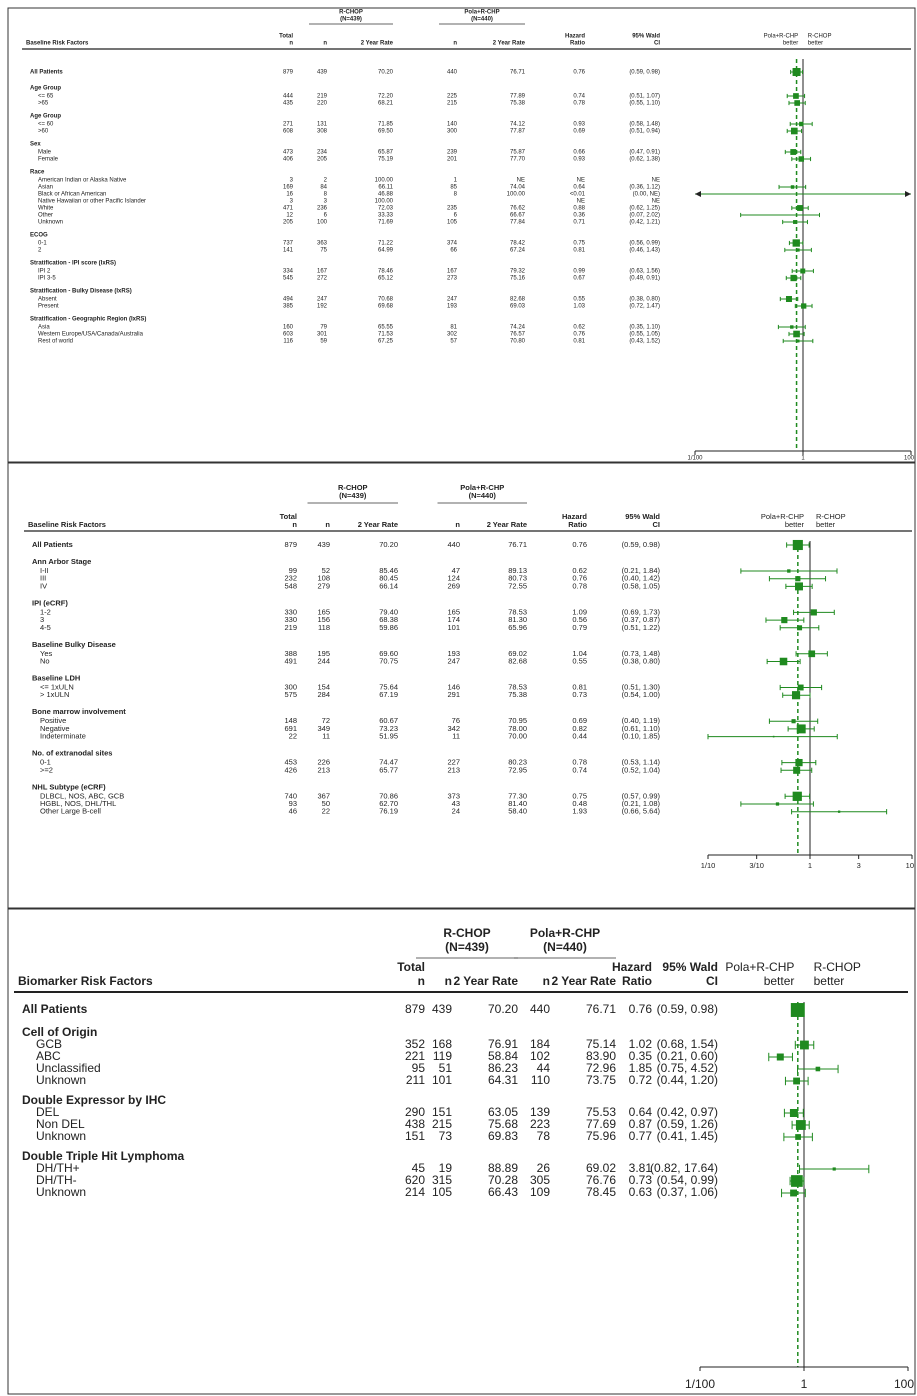 This screenshot has height=1396, width=917. What do you see at coordinates (503, 1068) in the screenshot?
I see `cell-rate1: 86.23` at bounding box center [503, 1068].